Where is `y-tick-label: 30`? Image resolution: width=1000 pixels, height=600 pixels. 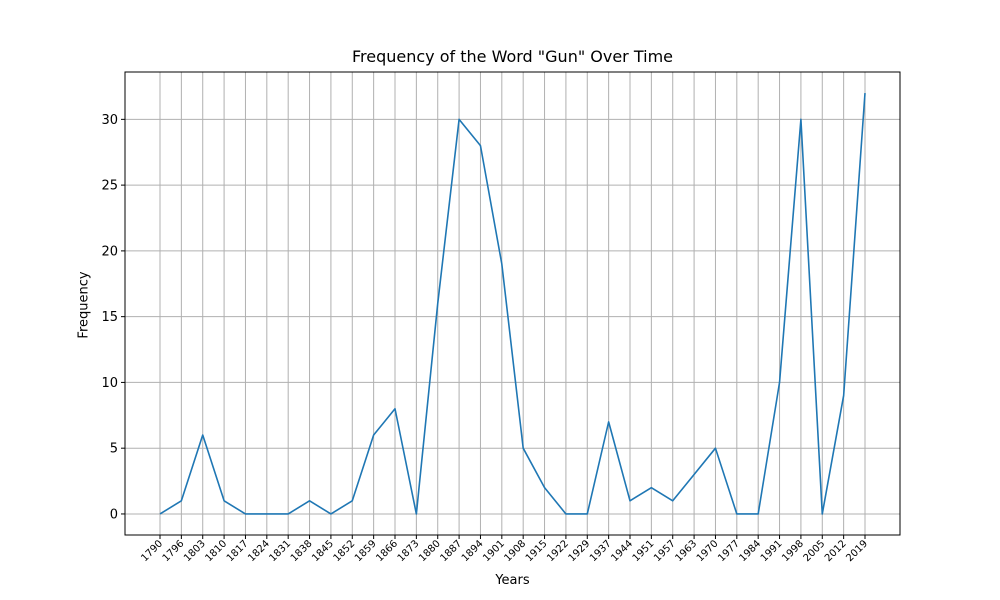 y-tick-label: 30 is located at coordinates (109, 120).